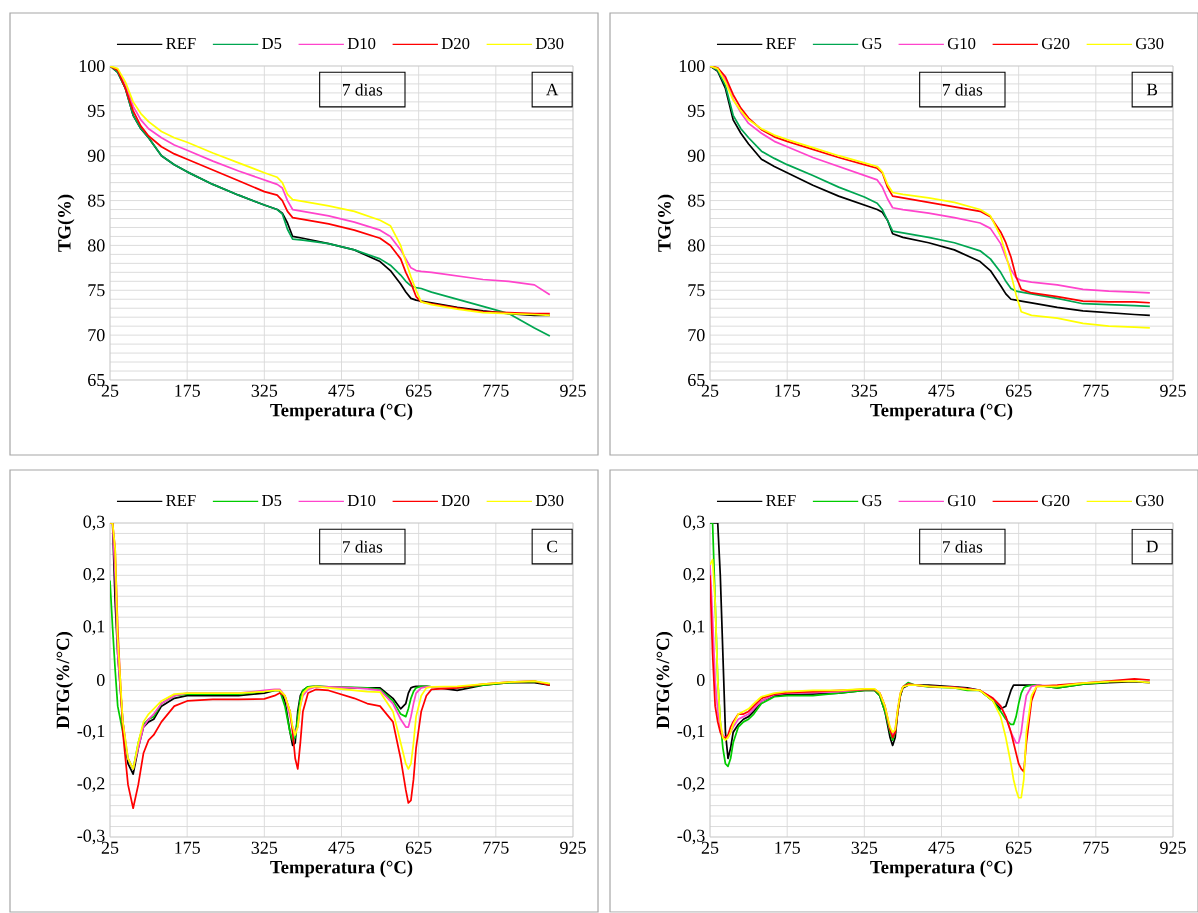 The width and height of the screenshot is (1198, 913). What do you see at coordinates (552, 89) in the screenshot?
I see `annotation: A` at bounding box center [552, 89].